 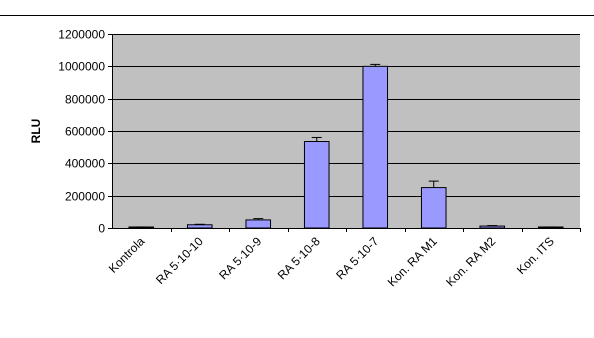 What do you see at coordinates (85, 132) in the screenshot?
I see `y-tick-label: 600000` at bounding box center [85, 132].